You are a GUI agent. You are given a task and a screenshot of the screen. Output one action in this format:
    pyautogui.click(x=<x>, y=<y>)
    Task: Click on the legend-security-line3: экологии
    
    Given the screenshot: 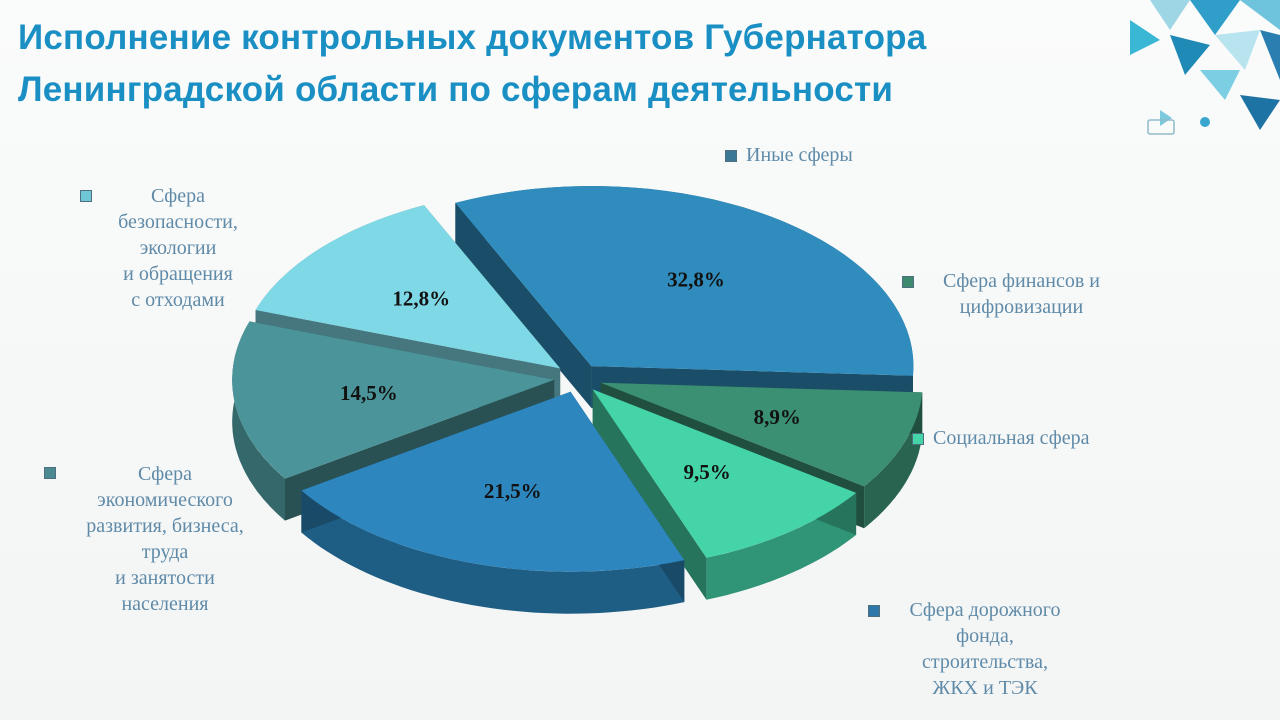 What is the action you would take?
    pyautogui.click(x=178, y=248)
    